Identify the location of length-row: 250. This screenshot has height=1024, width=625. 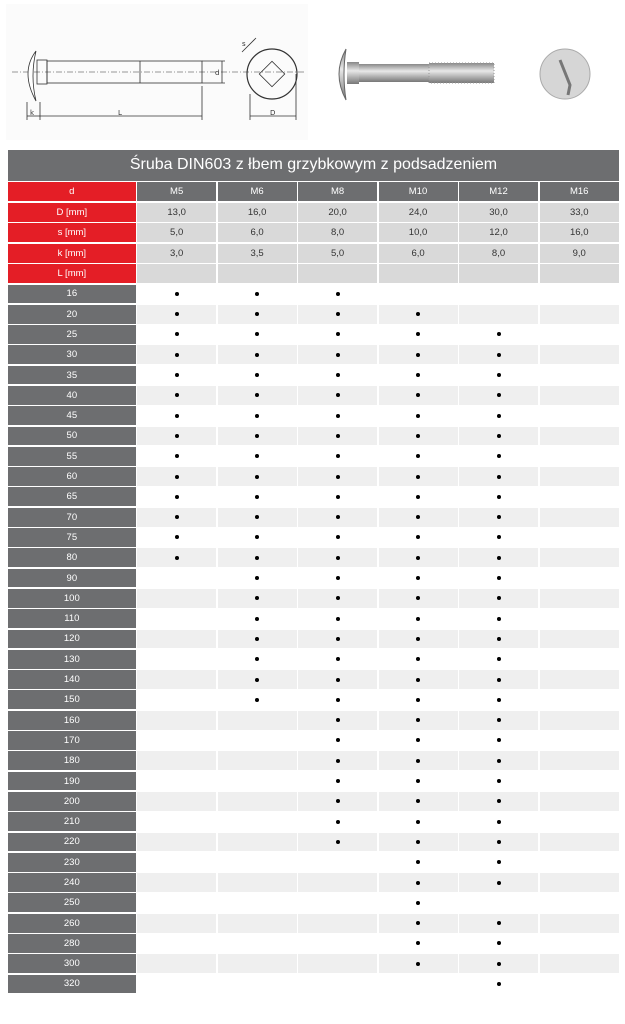
(313, 903).